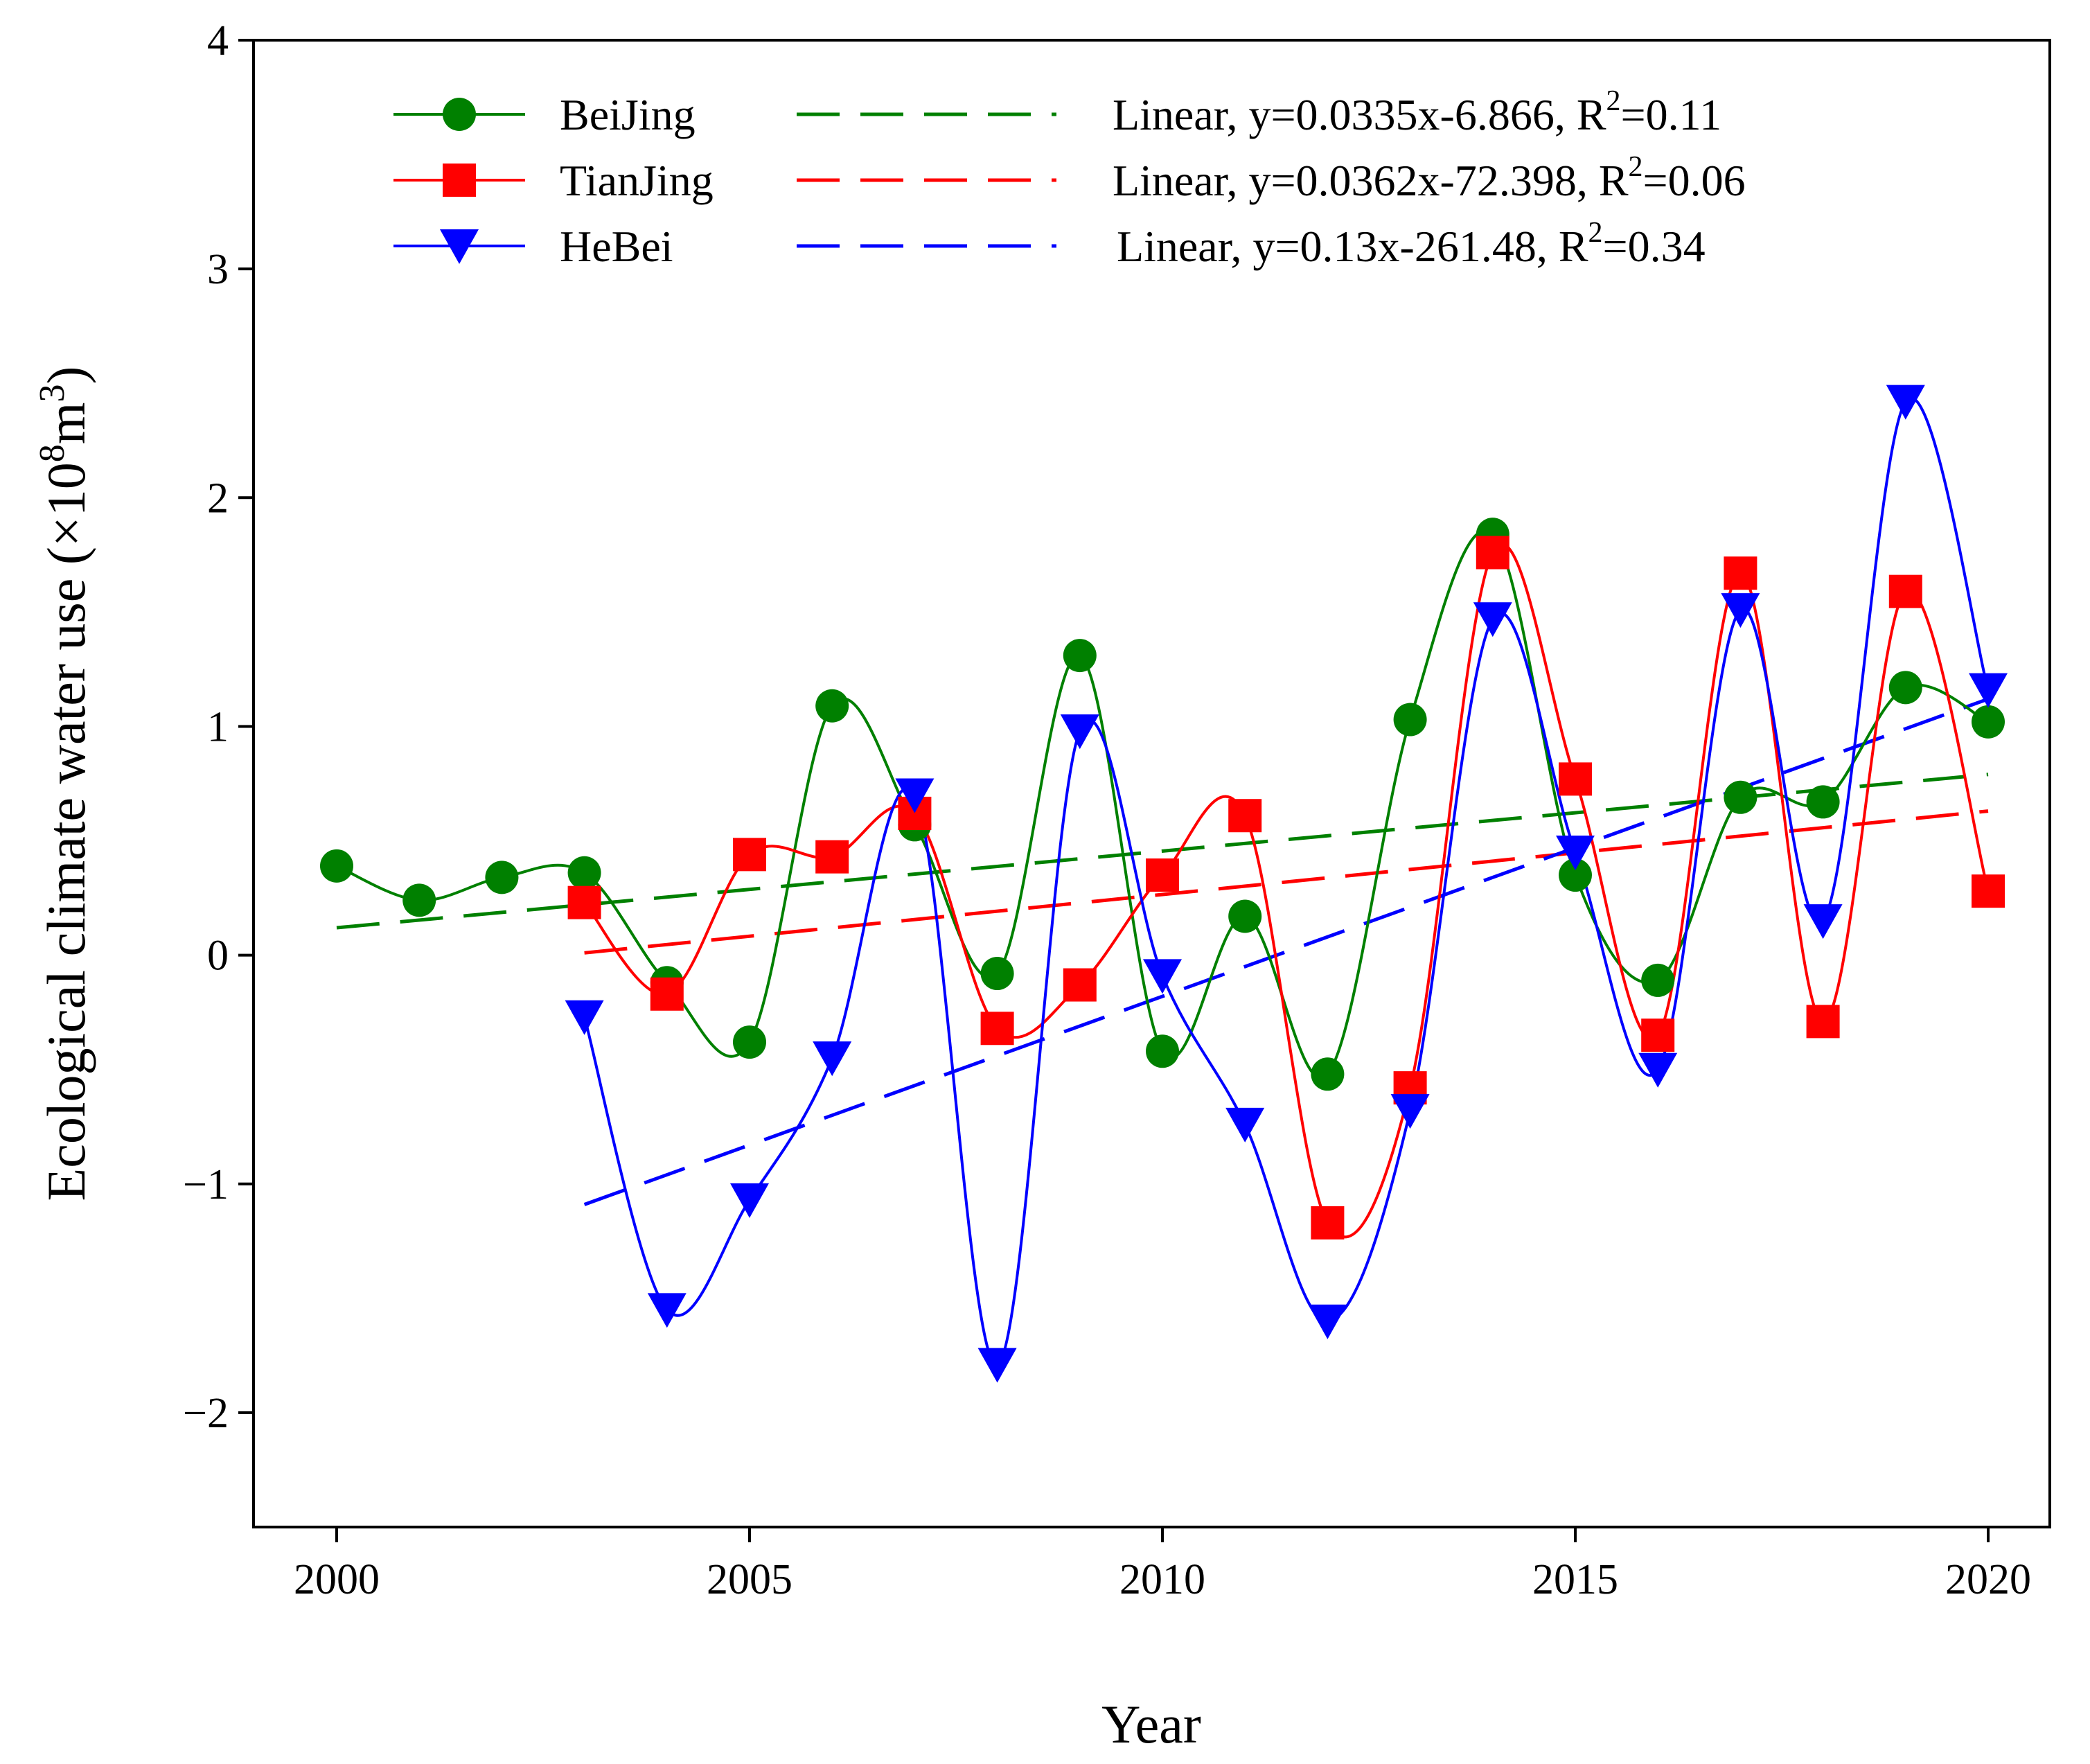 This screenshot has width=2090, height=1764. What do you see at coordinates (206, 1413) in the screenshot?
I see `y-tick-label: −2` at bounding box center [206, 1413].